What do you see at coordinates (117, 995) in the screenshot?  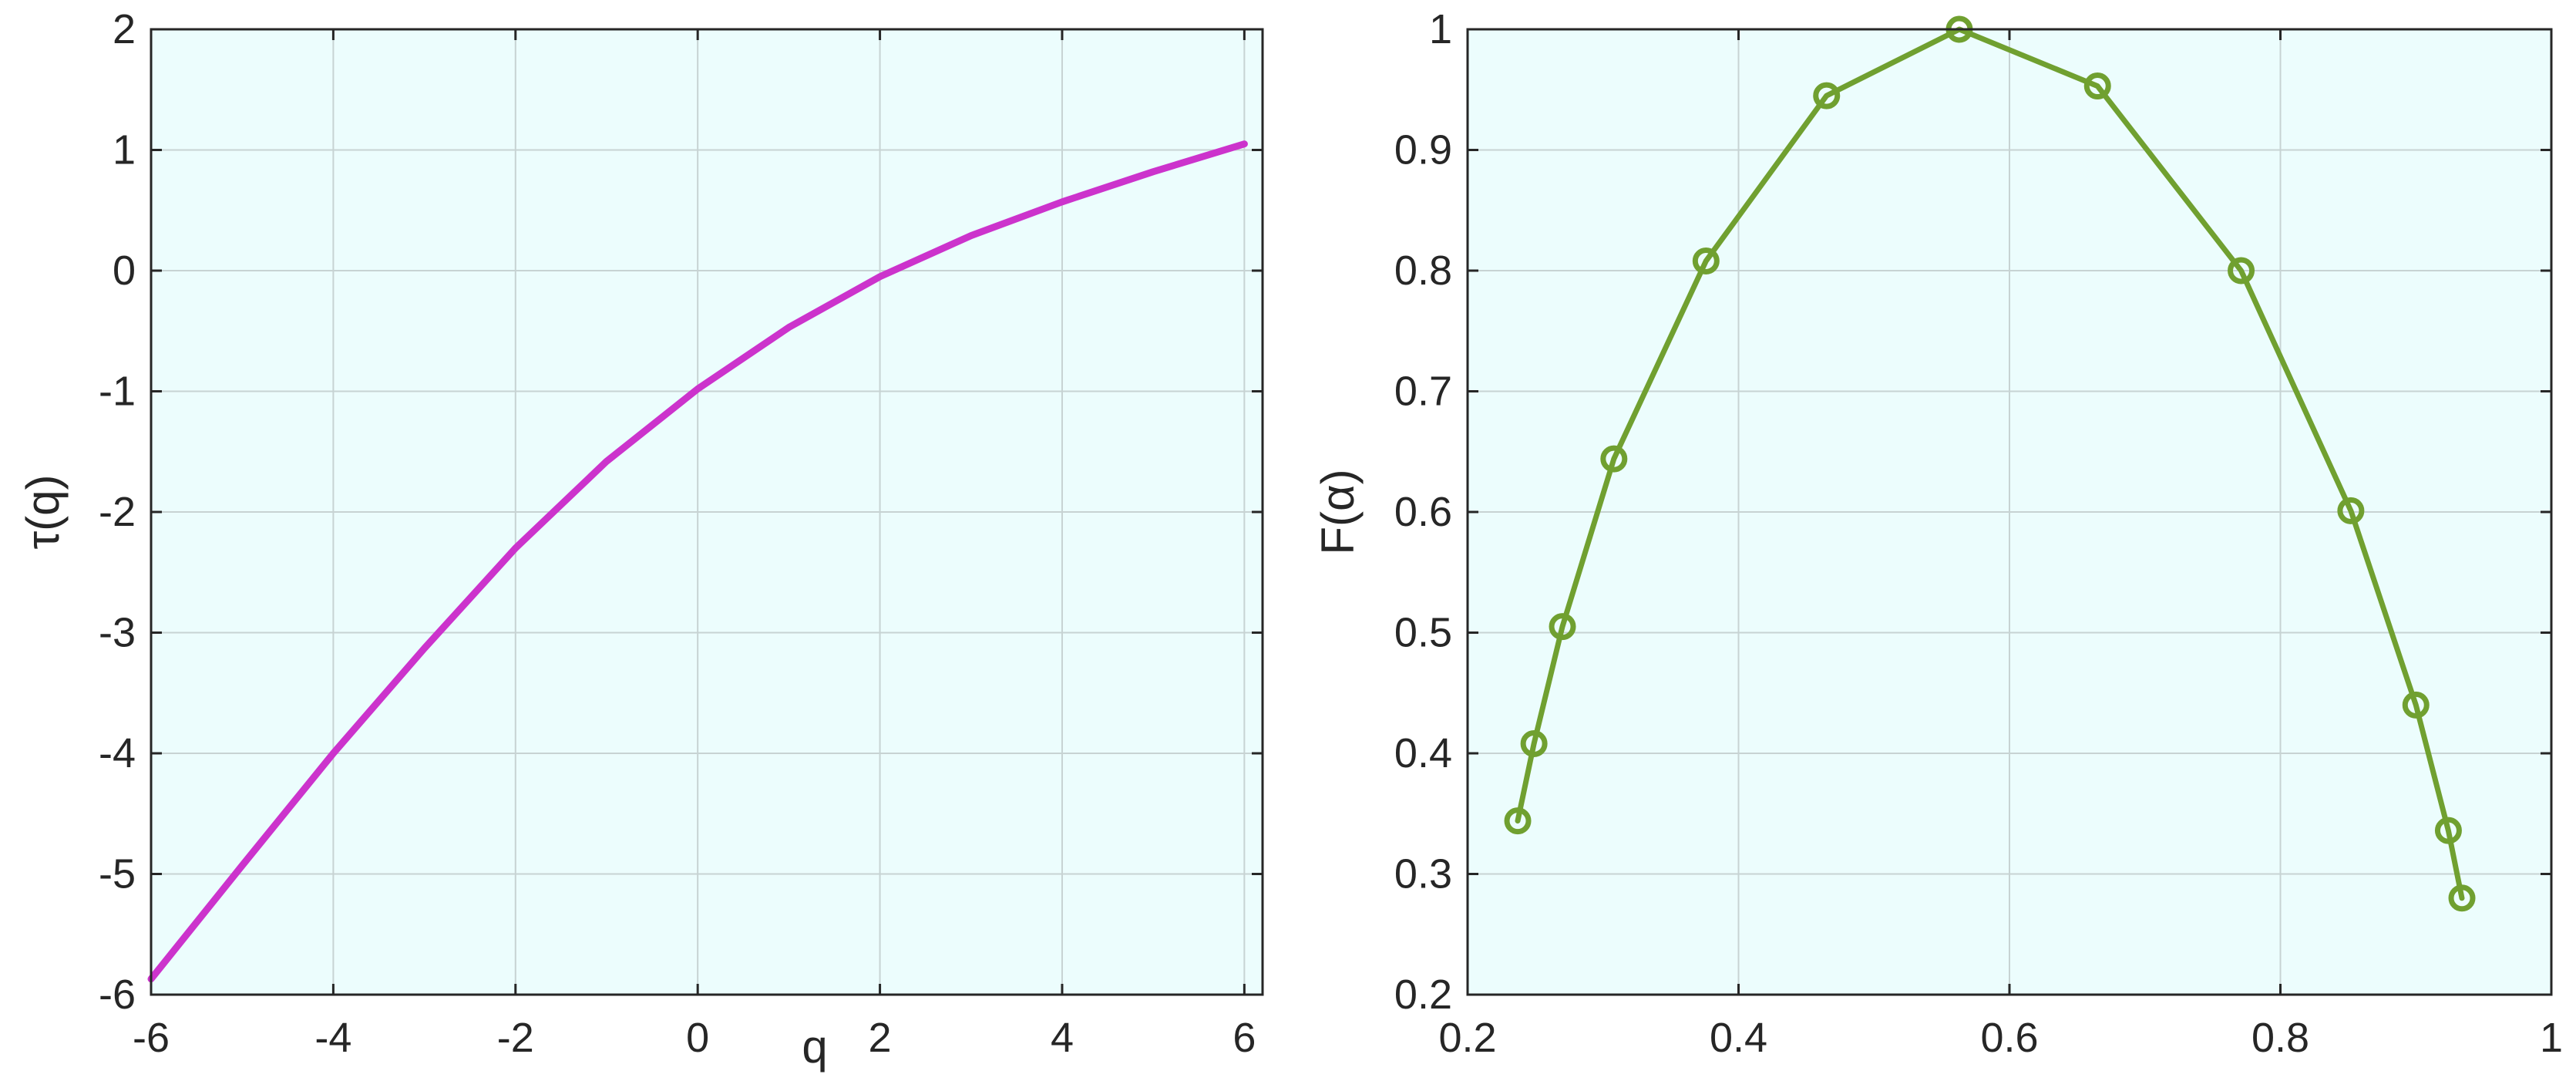 I see `y-tick-label: -6` at bounding box center [117, 995].